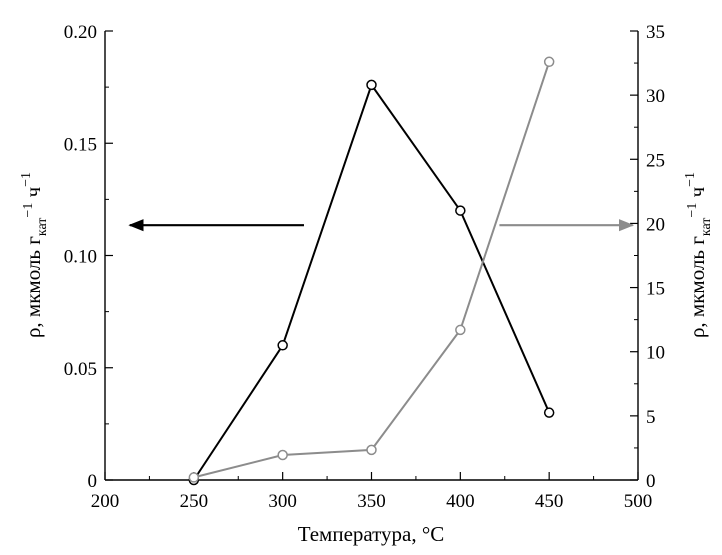 Image resolution: width=722 pixels, height=555 pixels. I want to click on right-y-tick-label: 0, so click(651, 481).